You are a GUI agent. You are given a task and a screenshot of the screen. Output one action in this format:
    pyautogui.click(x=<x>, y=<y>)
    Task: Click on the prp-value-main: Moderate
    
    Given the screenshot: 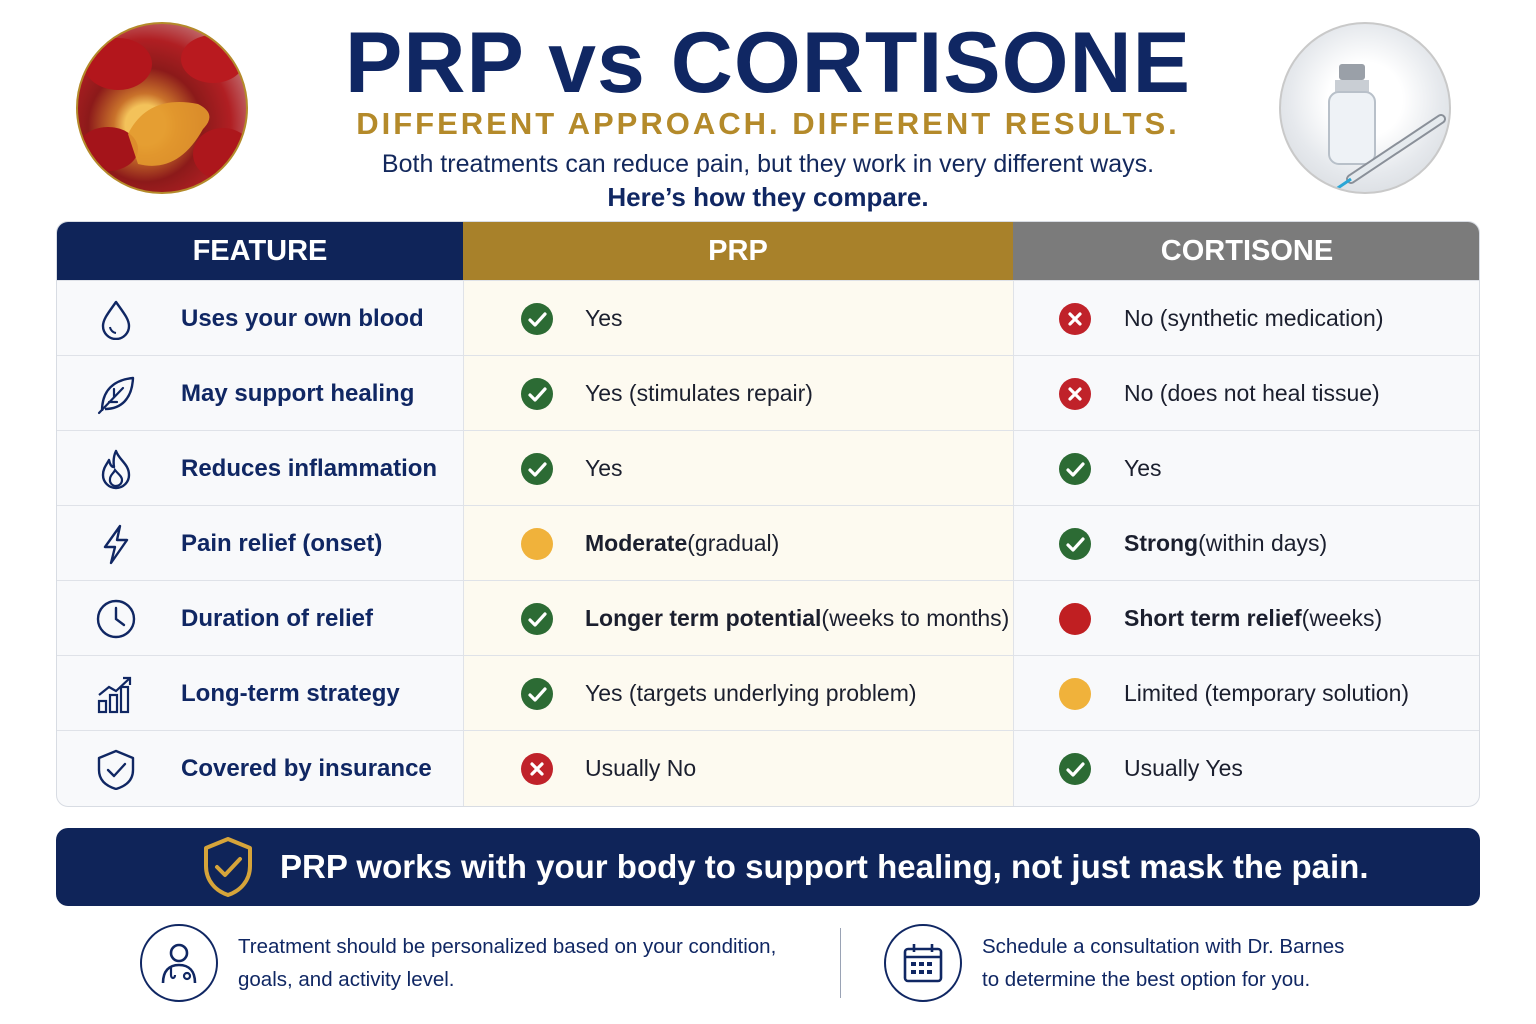 What is the action you would take?
    pyautogui.click(x=636, y=543)
    